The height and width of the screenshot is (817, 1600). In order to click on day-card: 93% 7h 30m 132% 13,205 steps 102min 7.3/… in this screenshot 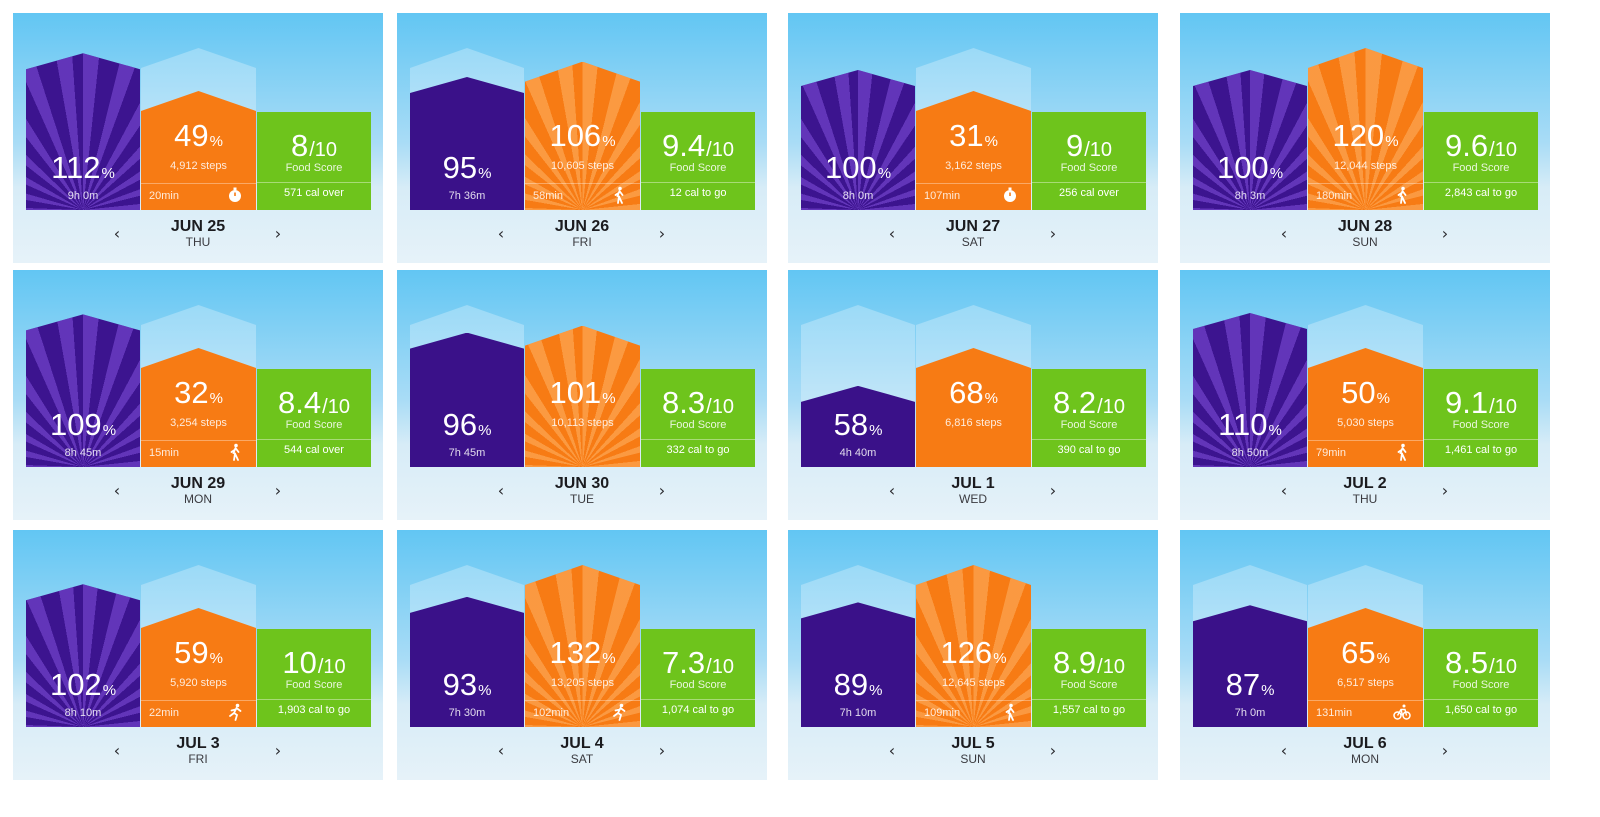, I will do `click(582, 655)`.